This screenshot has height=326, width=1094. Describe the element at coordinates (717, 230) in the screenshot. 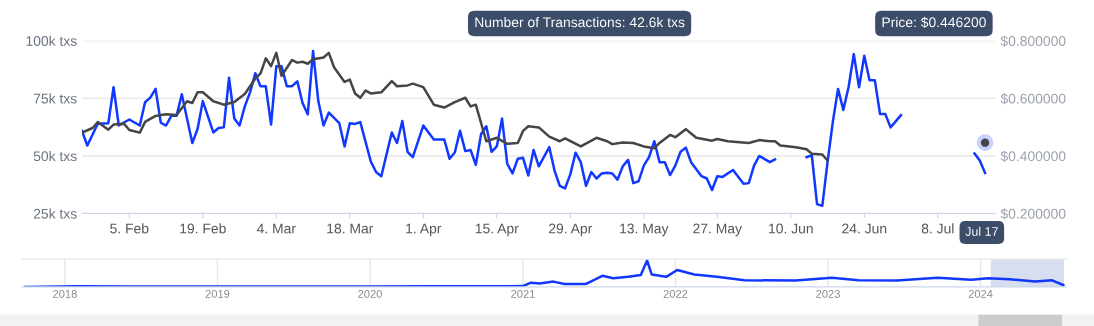

I see `x-tick-label: 27. May` at that location.